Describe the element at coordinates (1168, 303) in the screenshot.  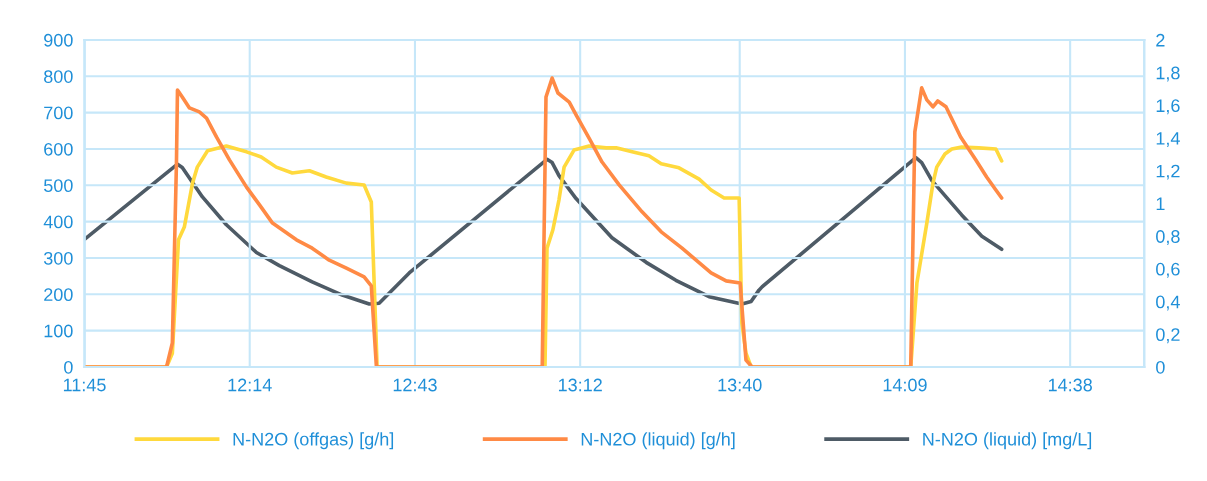
I see `y2-tick-label: 0,4` at that location.